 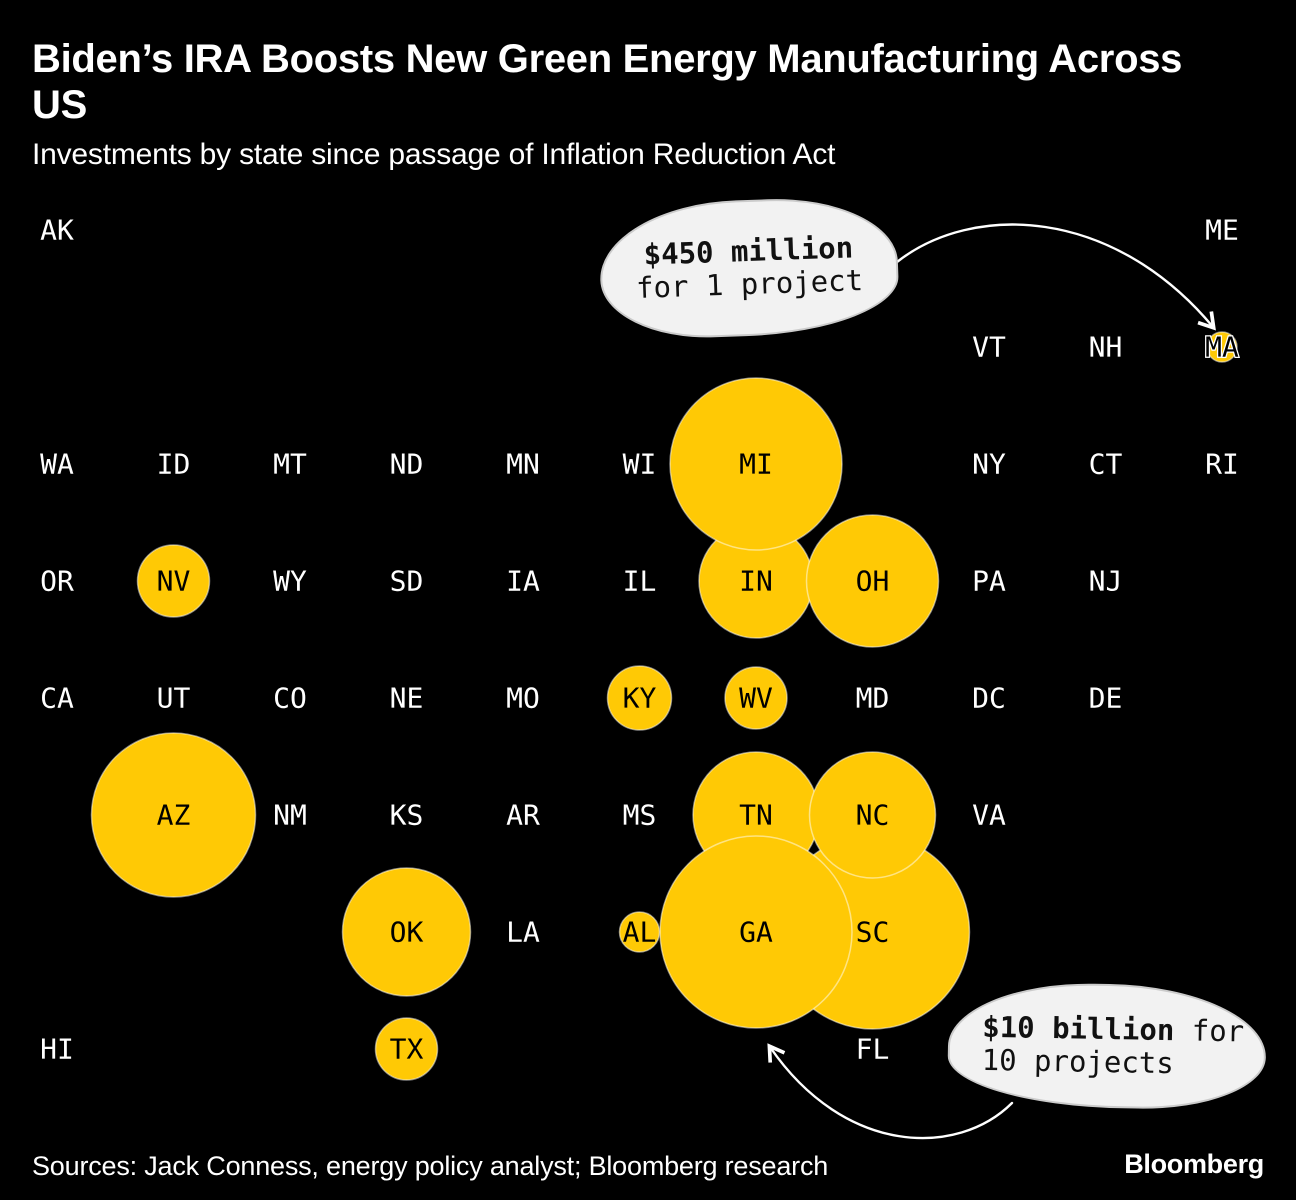 I want to click on state-label-MD: MD, so click(x=873, y=698).